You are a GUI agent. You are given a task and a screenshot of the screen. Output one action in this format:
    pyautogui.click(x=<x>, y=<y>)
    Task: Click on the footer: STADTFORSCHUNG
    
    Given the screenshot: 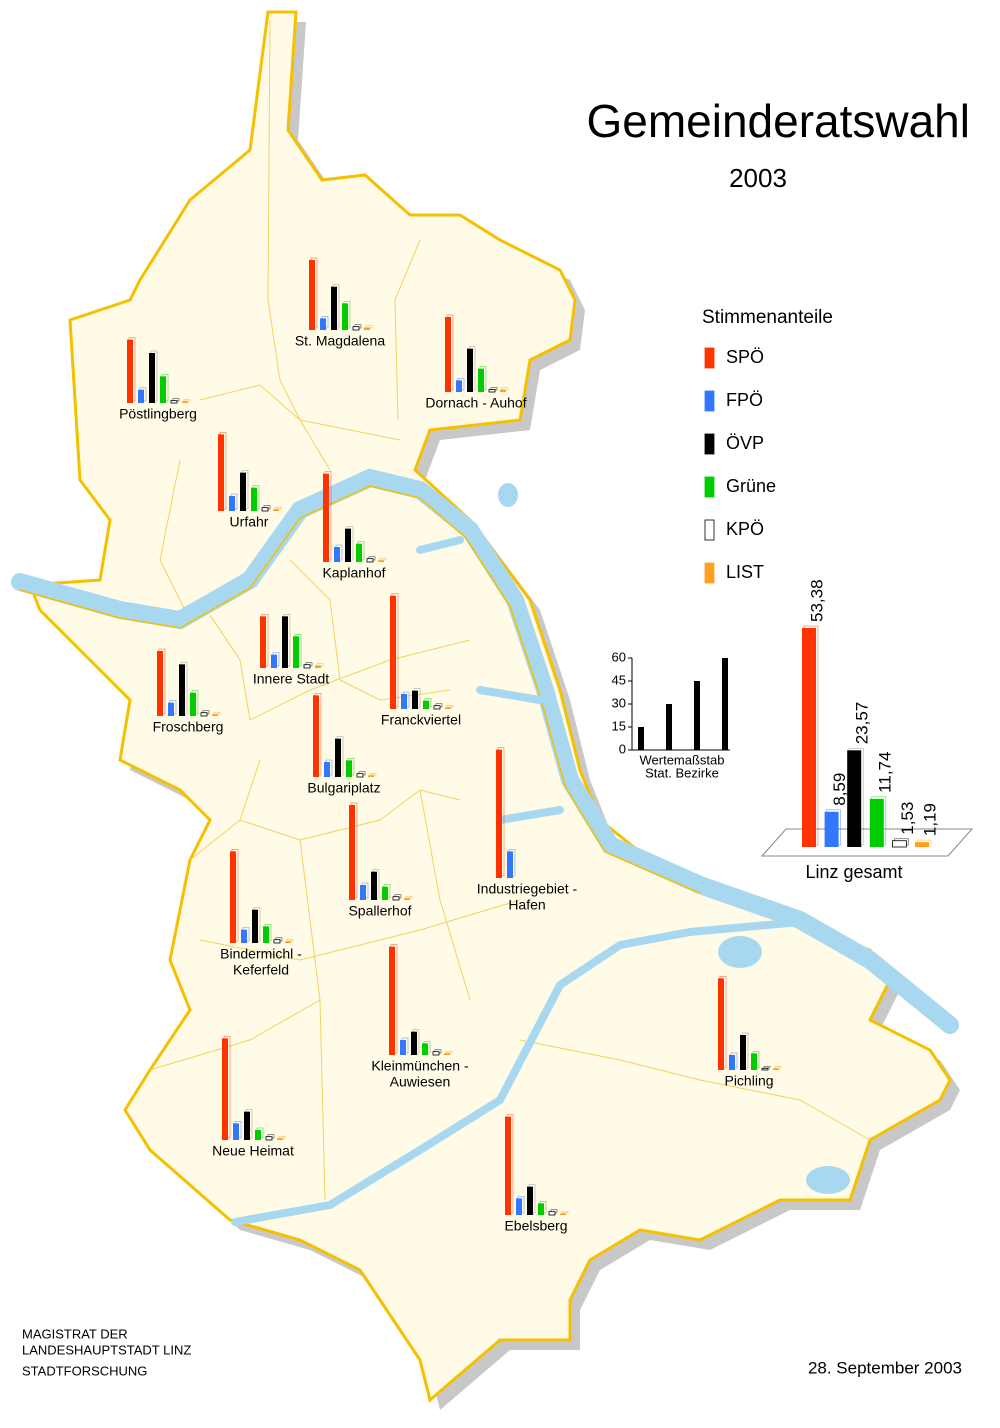 What is the action you would take?
    pyautogui.click(x=84, y=1370)
    